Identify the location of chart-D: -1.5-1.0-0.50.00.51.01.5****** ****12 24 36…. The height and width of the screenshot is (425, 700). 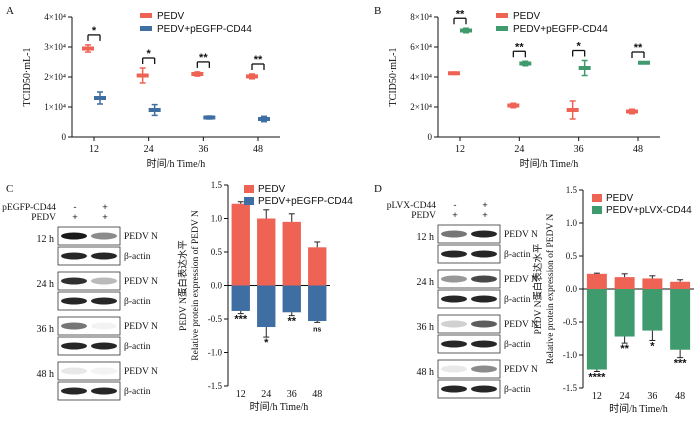
(613, 300).